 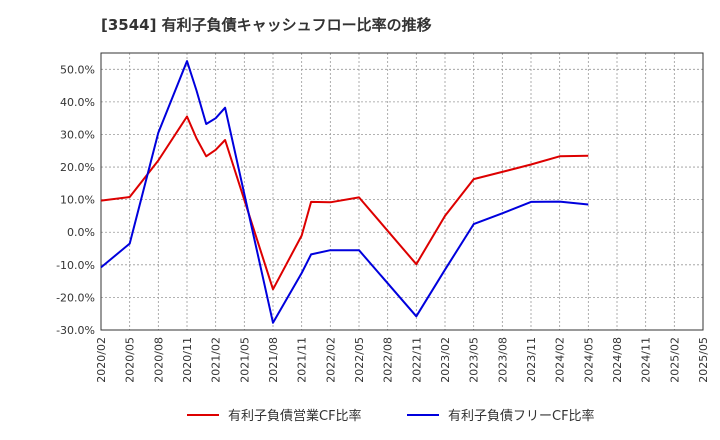 What do you see at coordinates (531, 360) in the screenshot?
I see `x-tick-label: 2023/11` at bounding box center [531, 360].